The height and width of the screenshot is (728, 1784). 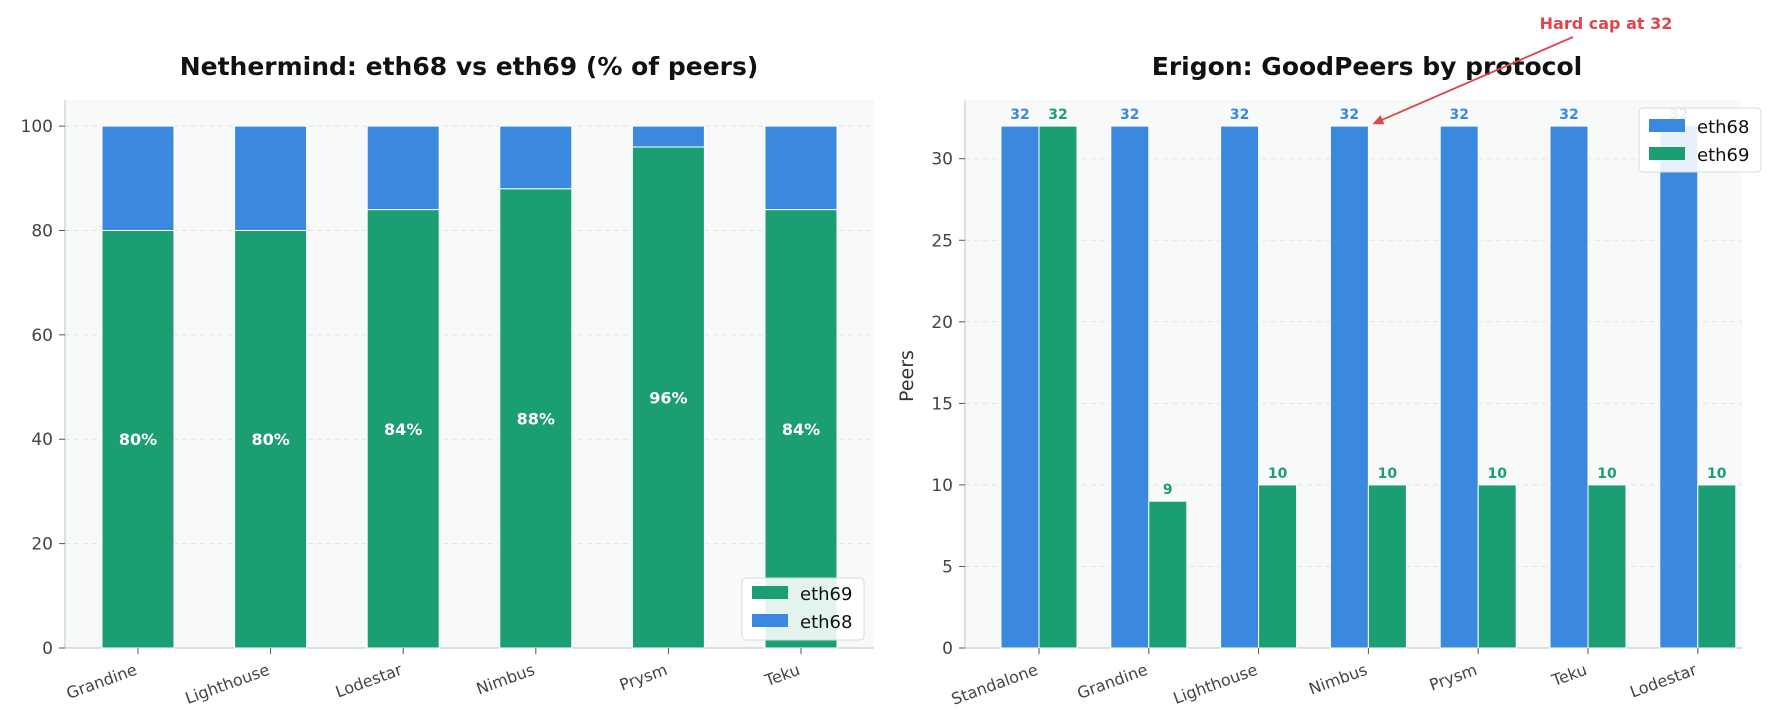 I want to click on chart-2-legend-label-eth69: eth69, so click(x=1723, y=155).